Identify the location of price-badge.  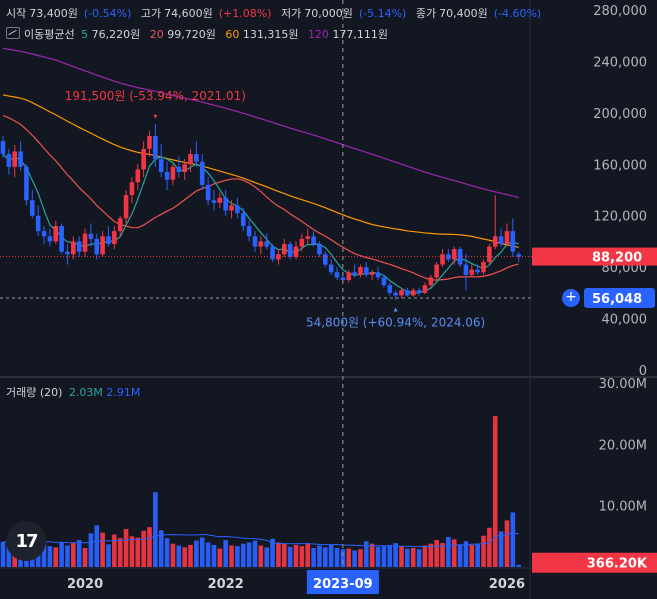
(594, 256).